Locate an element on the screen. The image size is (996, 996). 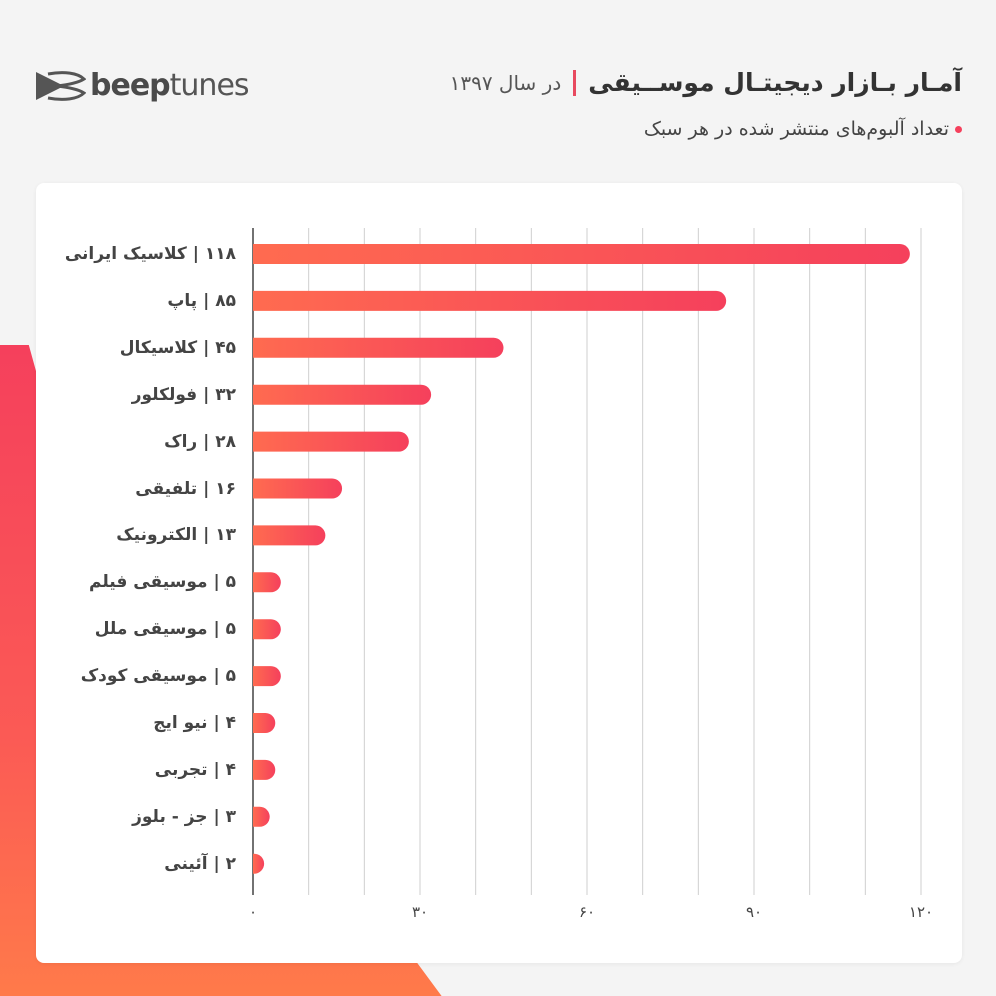
category-label: ۳ | جز - بلوز is located at coordinates (184, 817).